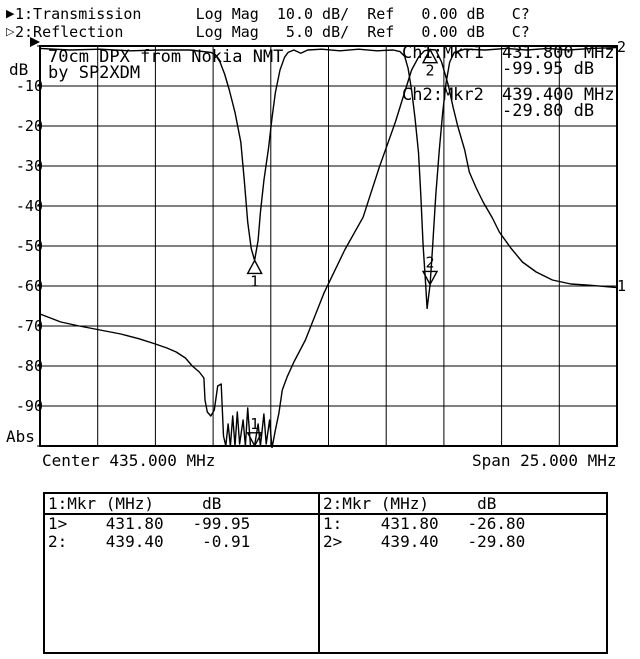 Image resolution: width=640 pixels, height=659 pixels. Describe the element at coordinates (29, 166) in the screenshot. I see `y-axis-tick-label: -30` at that location.